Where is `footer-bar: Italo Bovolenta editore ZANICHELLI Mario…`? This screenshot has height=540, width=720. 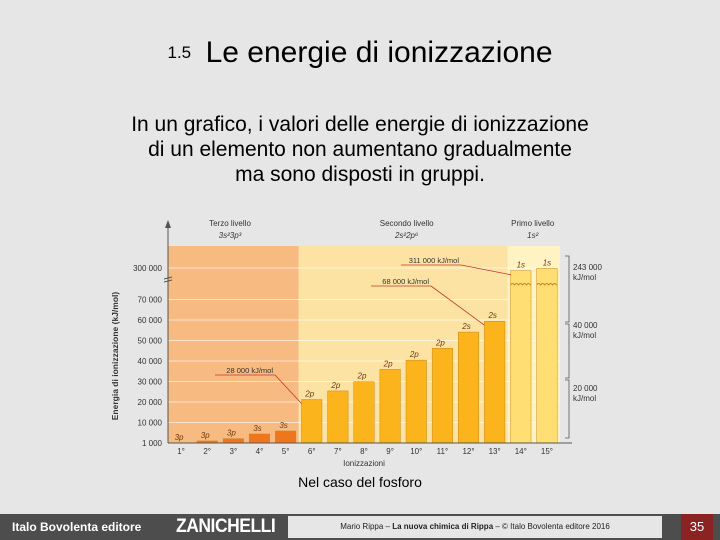
footer-bar: Italo Bovolenta editore ZANICHELLI Mario… is located at coordinates (360, 527).